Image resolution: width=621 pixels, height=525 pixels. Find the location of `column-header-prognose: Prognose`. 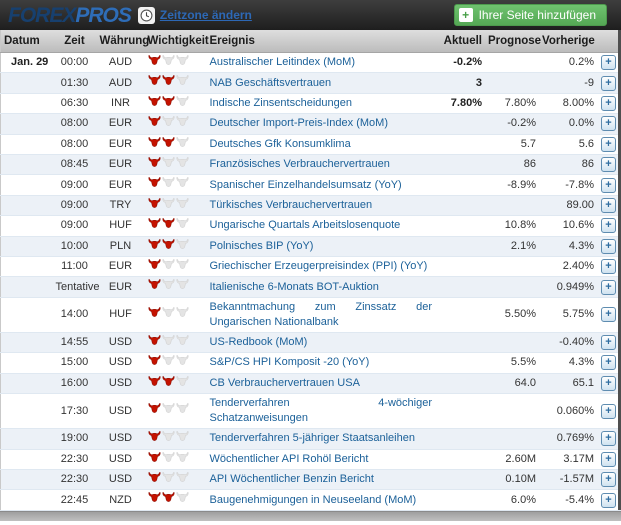

column-header-prognose: Prognose is located at coordinates (513, 41).